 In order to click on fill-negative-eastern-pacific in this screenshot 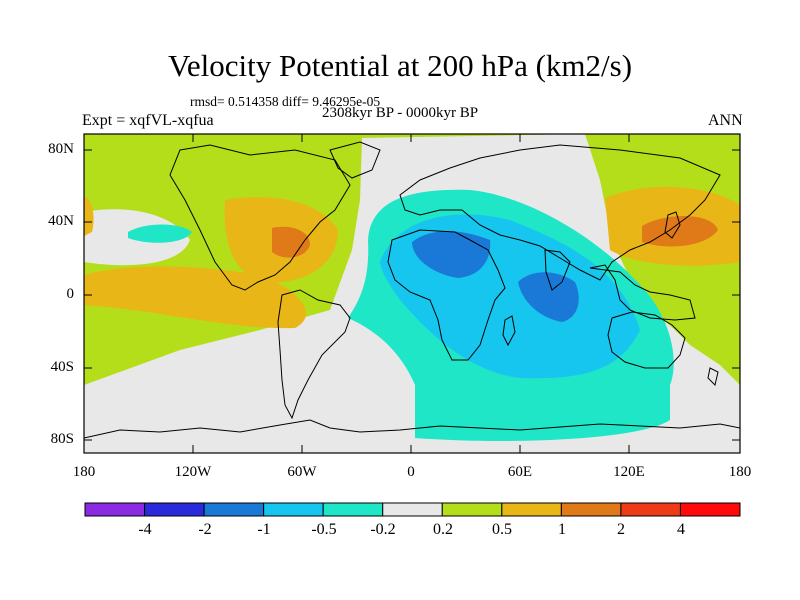, I will do `click(160, 233)`.